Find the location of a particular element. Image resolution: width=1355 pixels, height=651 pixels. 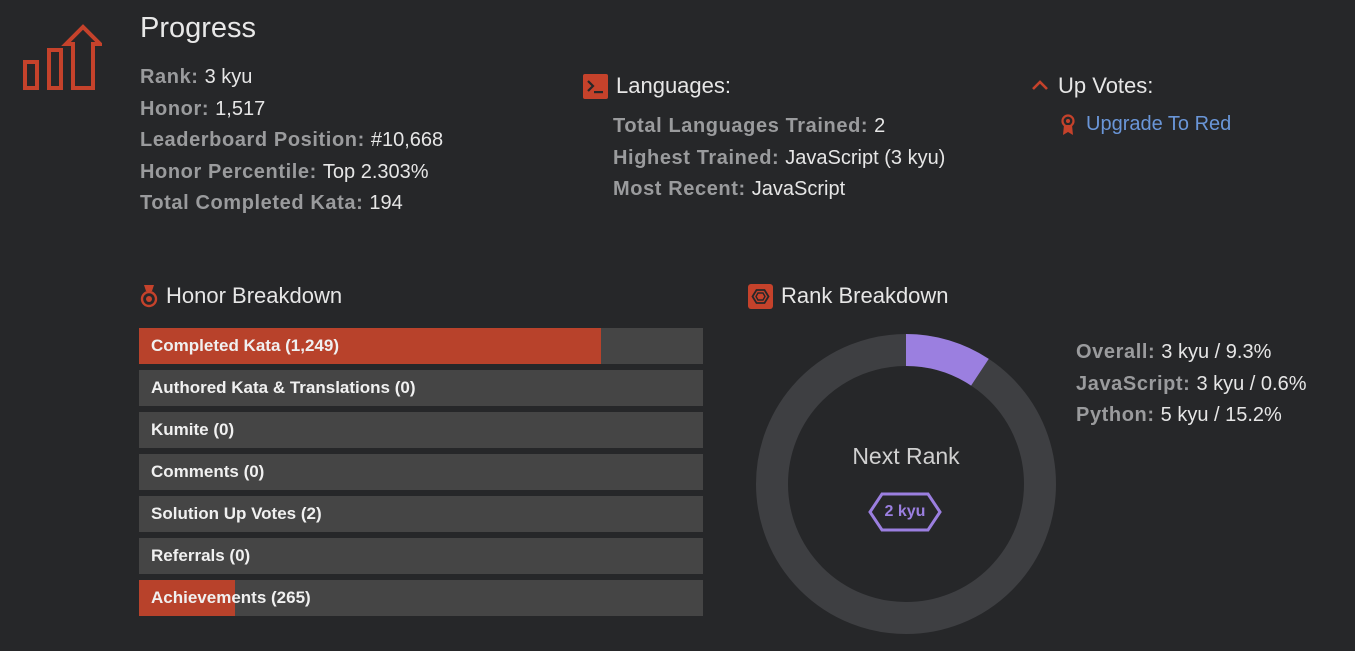

bar-label: Solution Up Votes (2) is located at coordinates (236, 513).